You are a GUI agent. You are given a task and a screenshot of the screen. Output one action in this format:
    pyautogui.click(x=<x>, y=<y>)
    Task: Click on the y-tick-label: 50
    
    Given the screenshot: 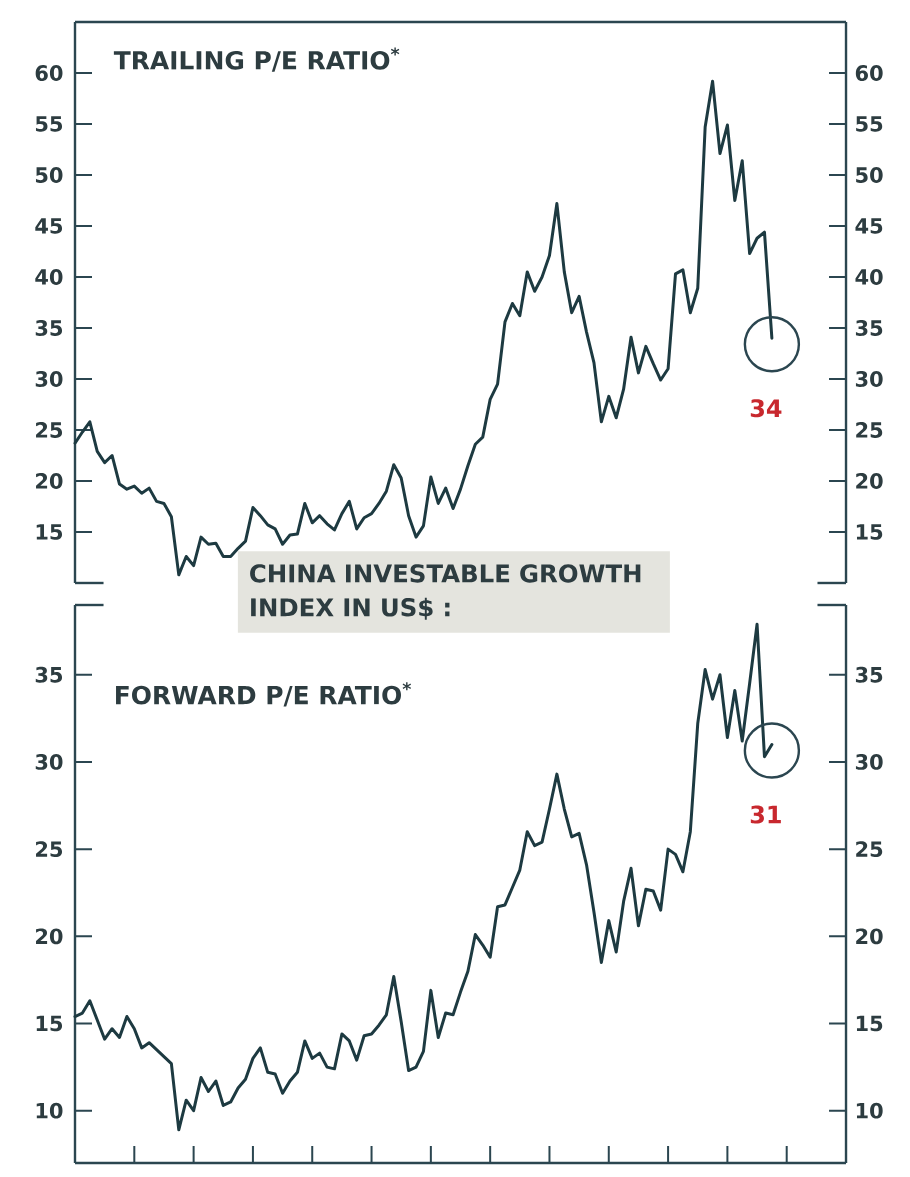 What is the action you would take?
    pyautogui.click(x=49, y=175)
    